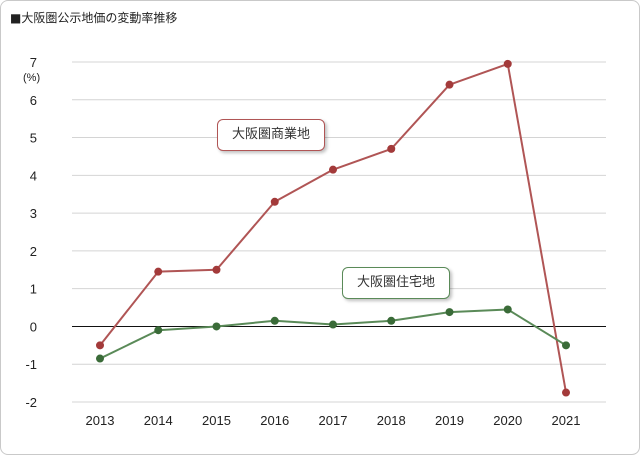 Image resolution: width=640 pixels, height=455 pixels. I want to click on y-tick-label: 2, so click(33, 251).